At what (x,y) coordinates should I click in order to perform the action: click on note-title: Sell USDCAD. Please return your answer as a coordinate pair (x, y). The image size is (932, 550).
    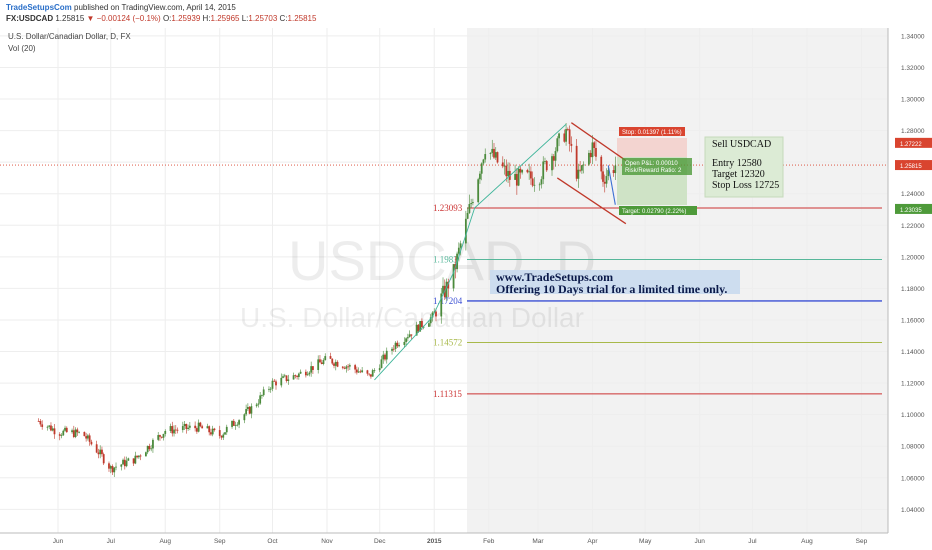
    Looking at the image, I should click on (741, 144).